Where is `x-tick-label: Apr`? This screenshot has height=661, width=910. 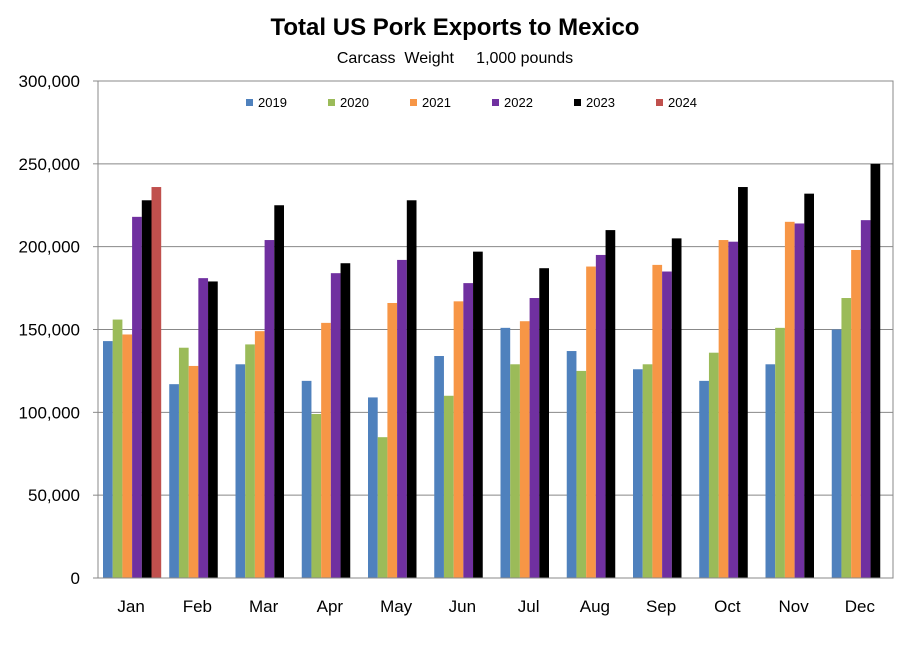 x-tick-label: Apr is located at coordinates (330, 606).